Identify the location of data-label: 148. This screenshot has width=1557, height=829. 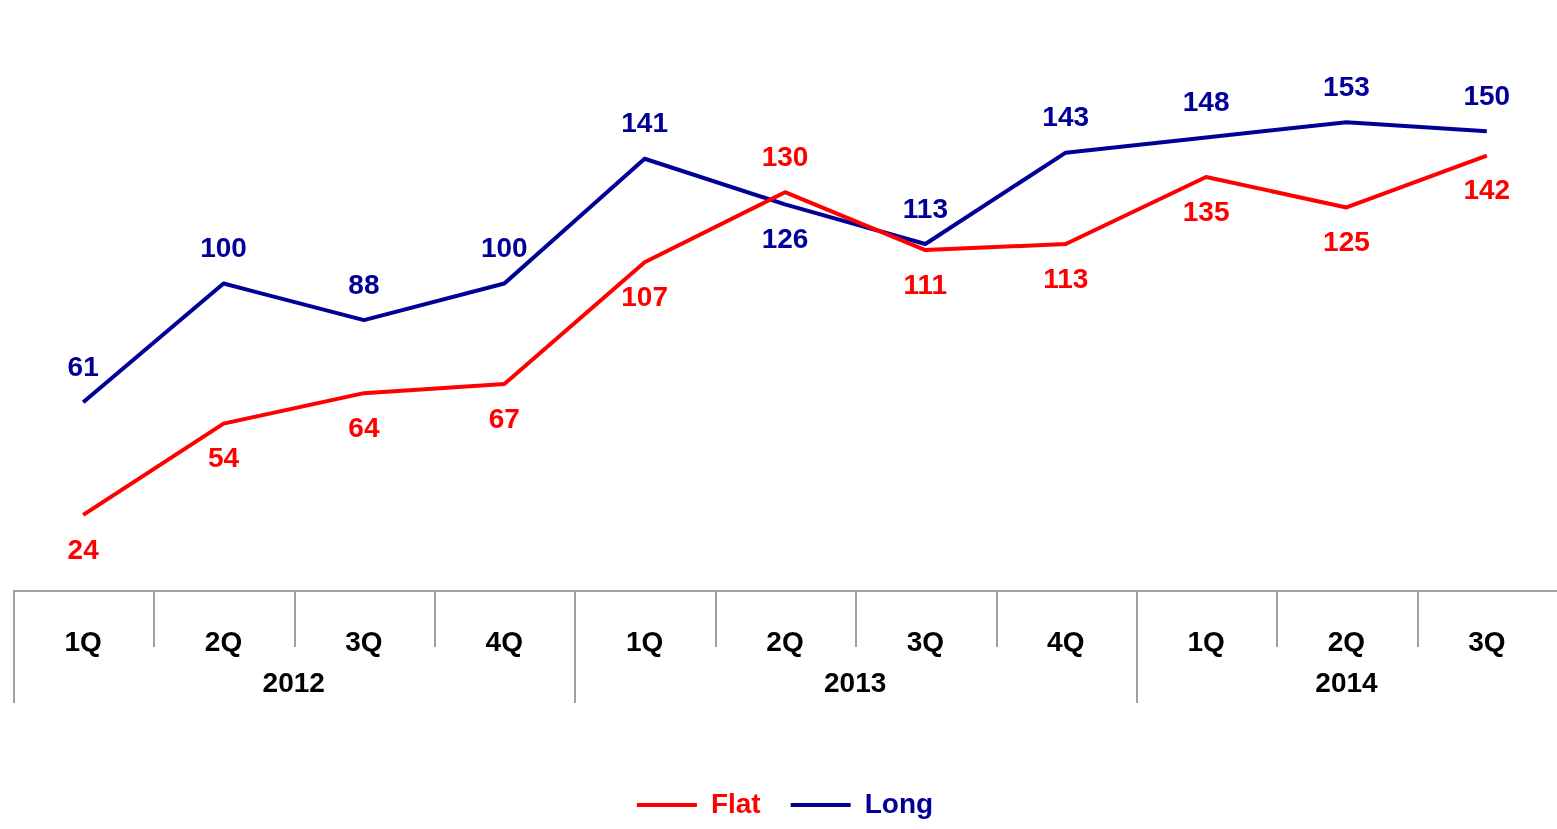
(1206, 102).